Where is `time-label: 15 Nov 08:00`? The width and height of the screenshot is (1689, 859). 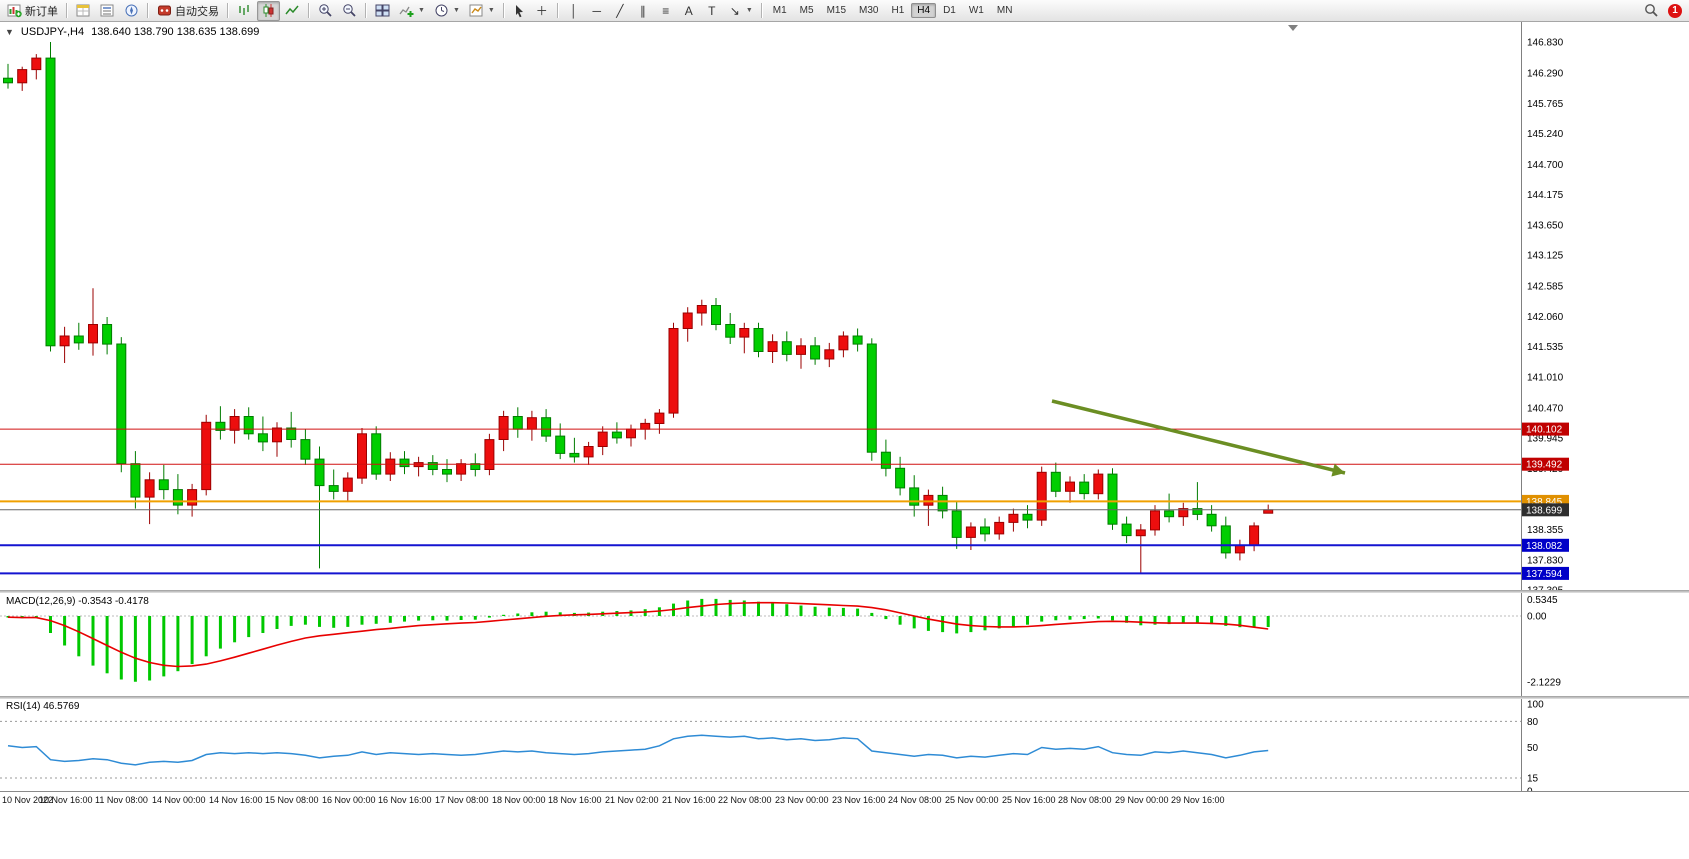 time-label: 15 Nov 08:00 is located at coordinates (292, 800).